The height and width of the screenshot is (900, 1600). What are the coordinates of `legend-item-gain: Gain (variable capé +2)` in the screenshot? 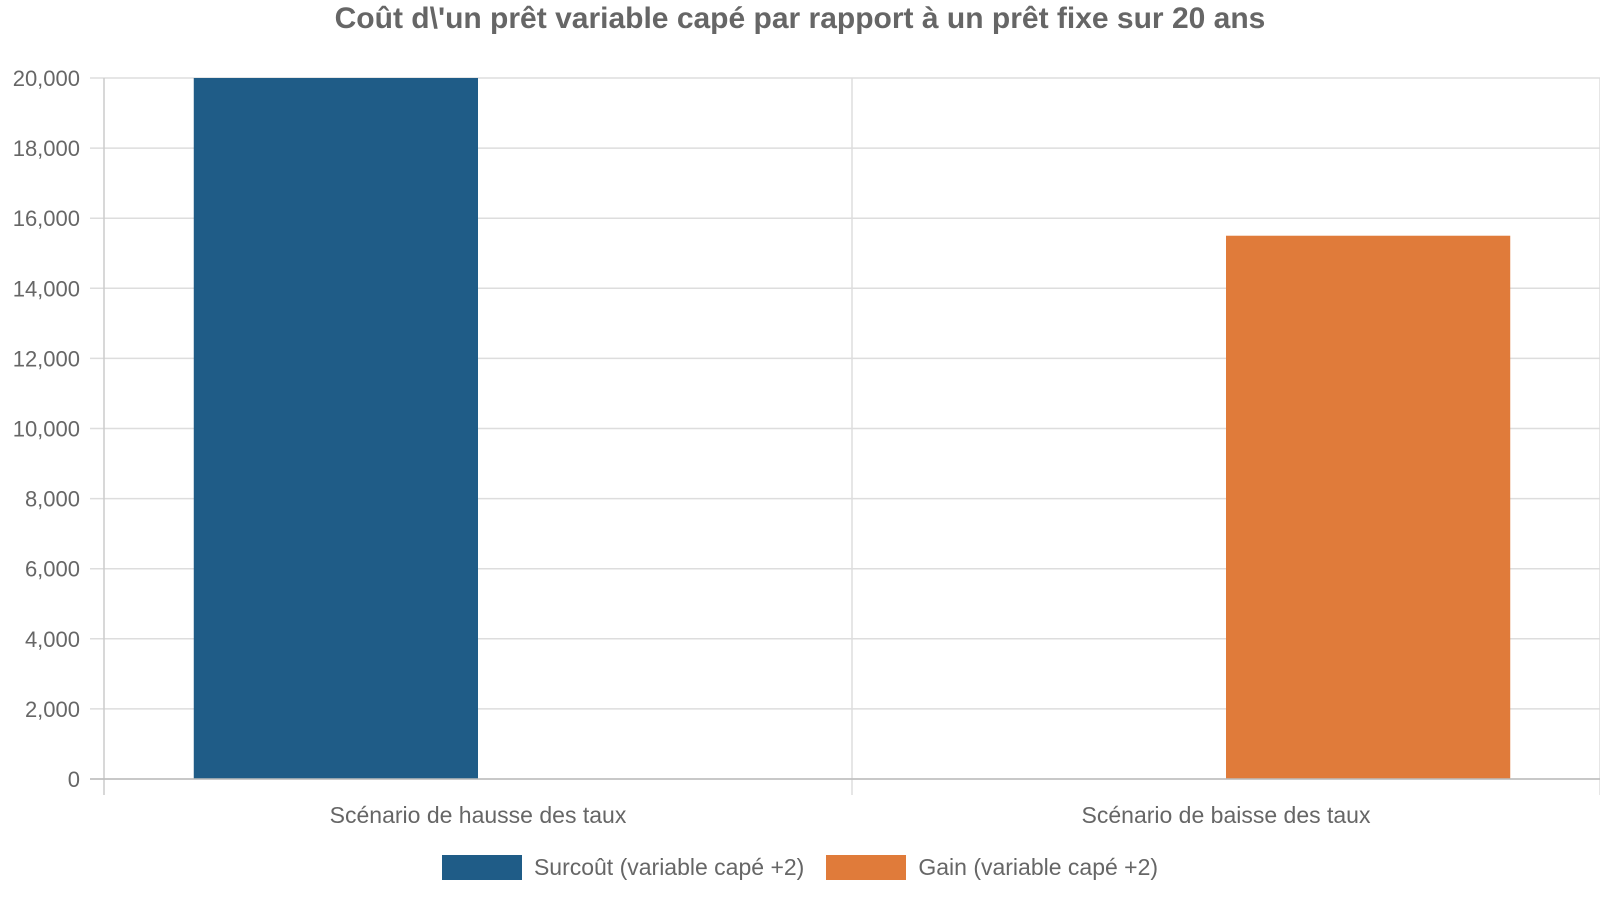 It's located at (992, 867).